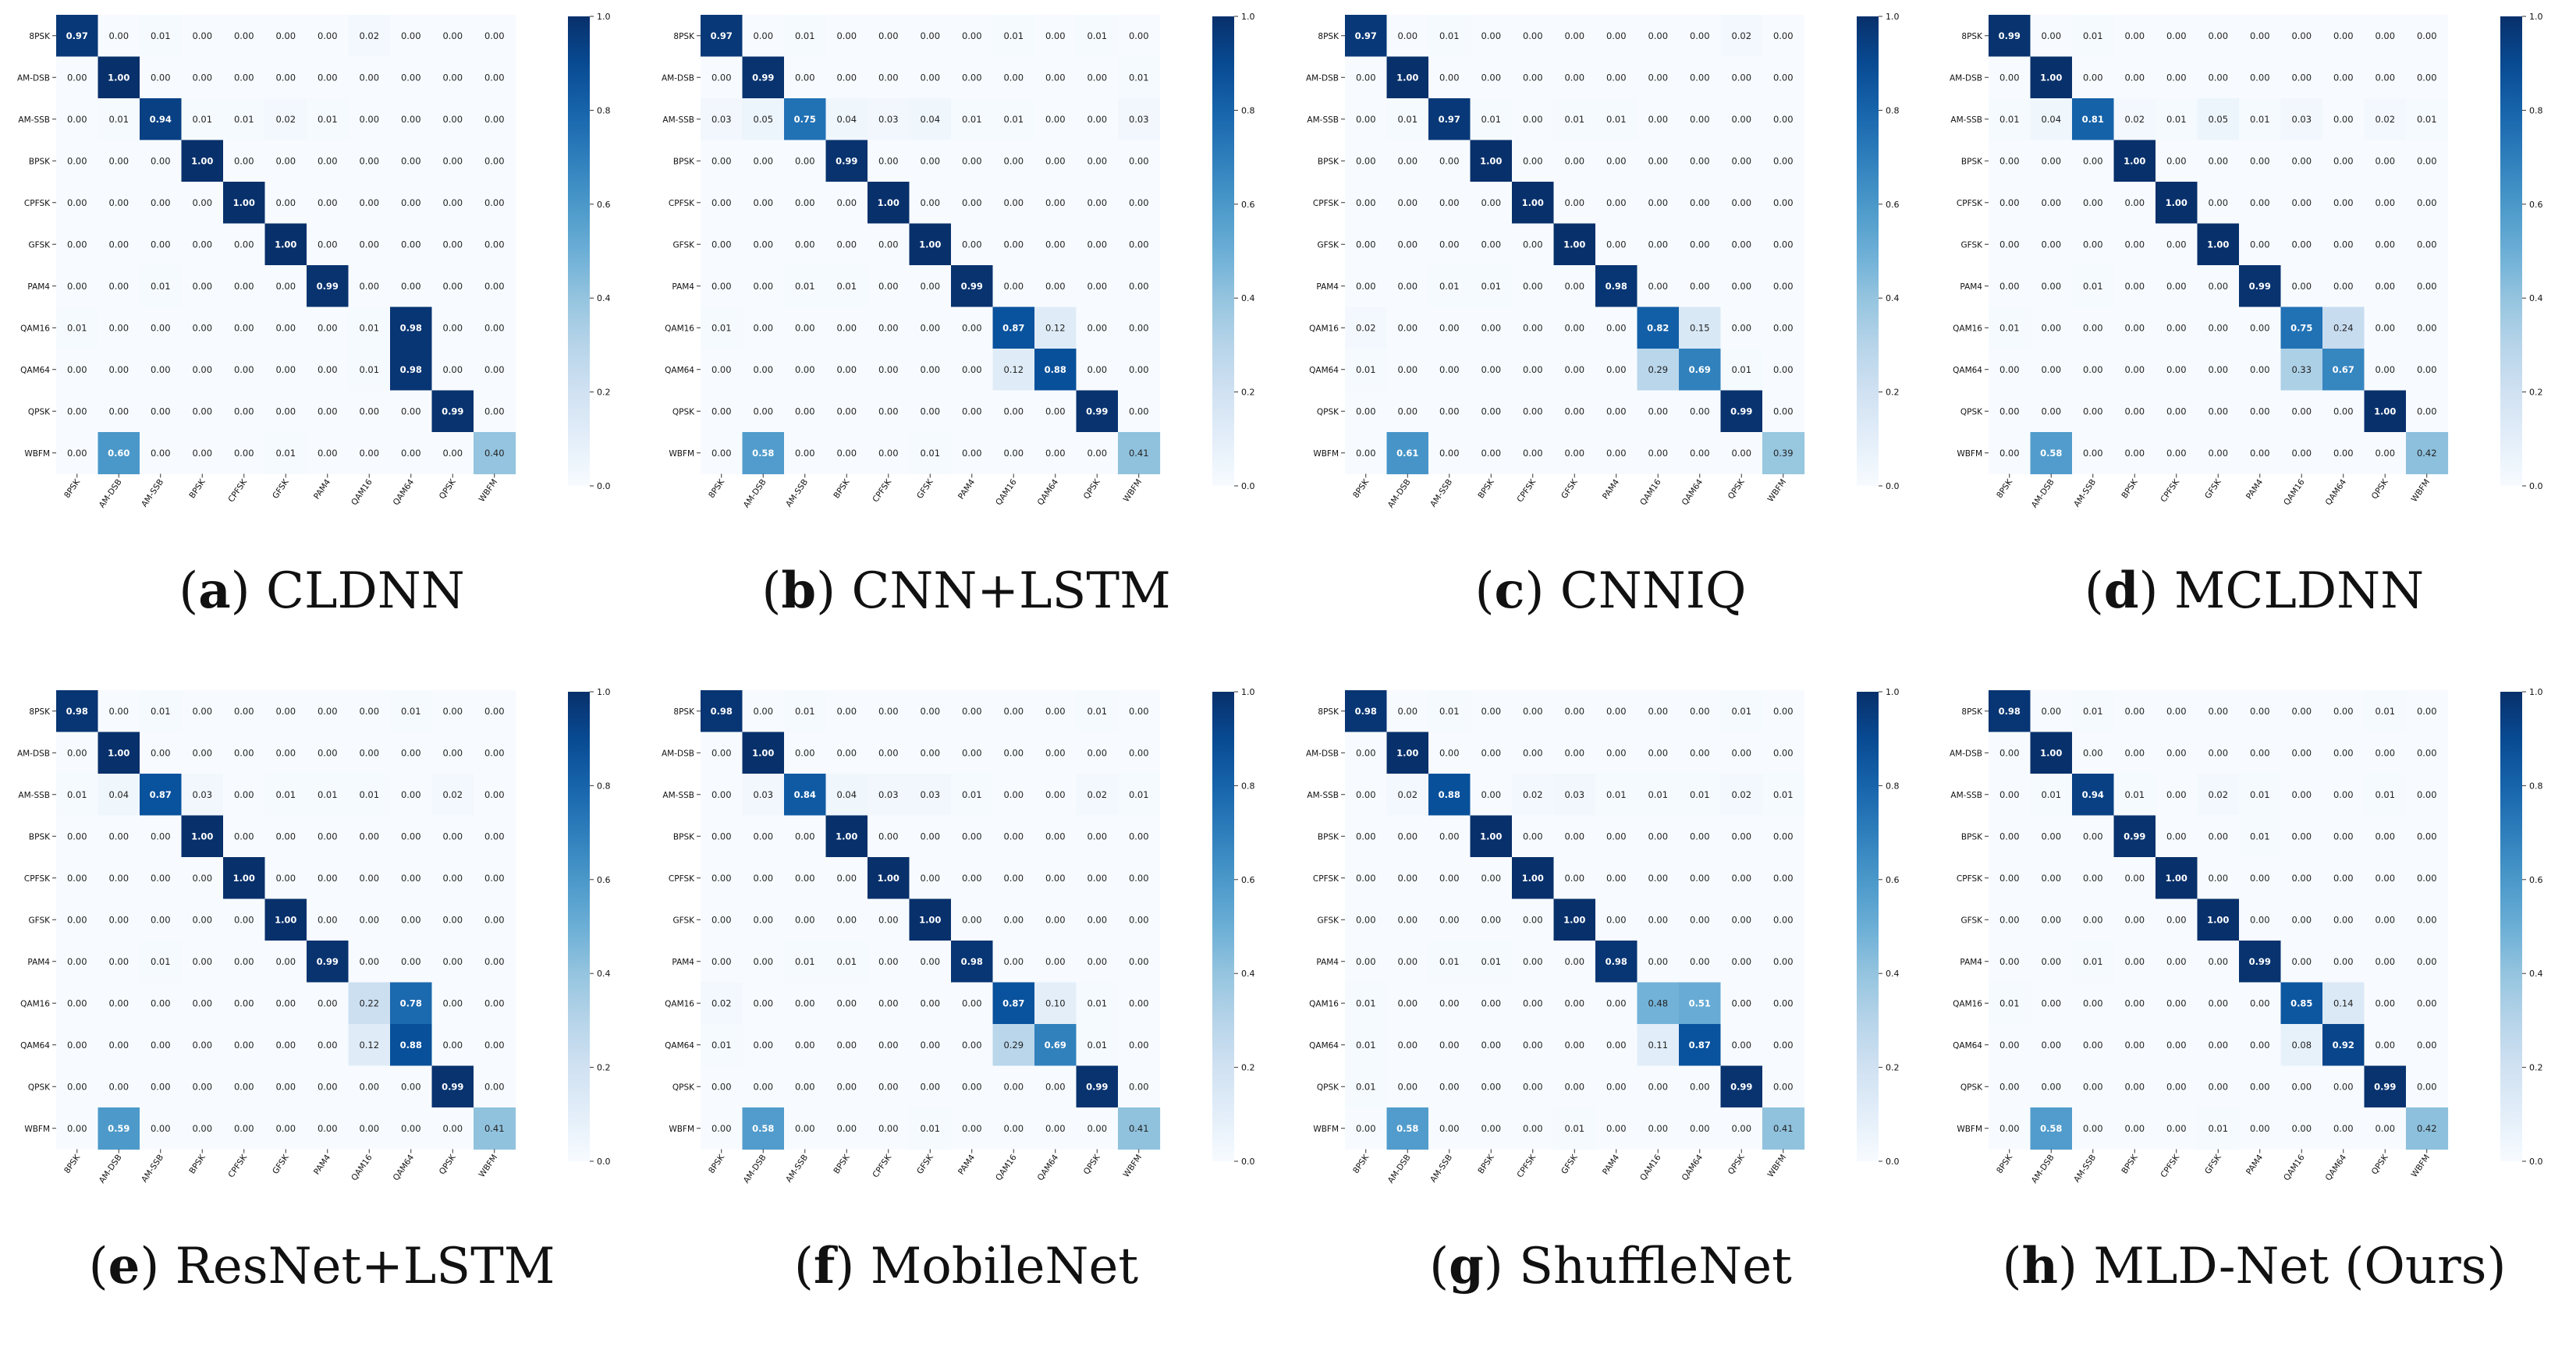  Describe the element at coordinates (2085, 492) in the screenshot. I see `x-tick-label: AM-SSB` at that location.